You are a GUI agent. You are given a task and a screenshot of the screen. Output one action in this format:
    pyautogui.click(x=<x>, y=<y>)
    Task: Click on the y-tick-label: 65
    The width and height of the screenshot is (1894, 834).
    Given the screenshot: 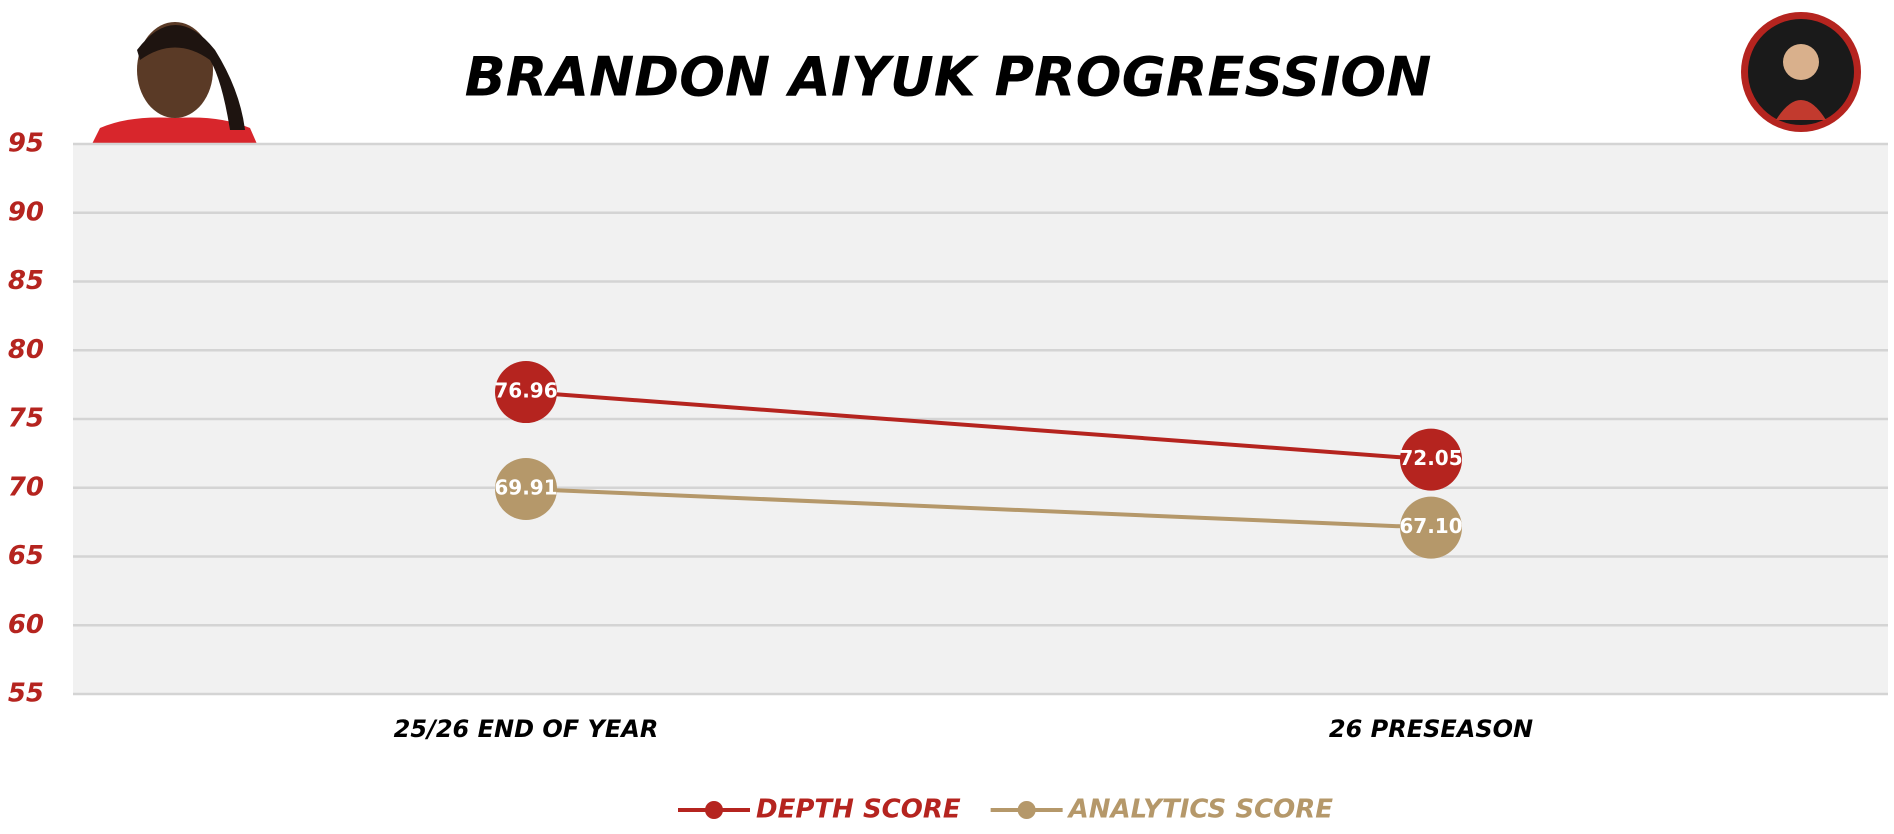 What is the action you would take?
    pyautogui.click(x=26, y=556)
    